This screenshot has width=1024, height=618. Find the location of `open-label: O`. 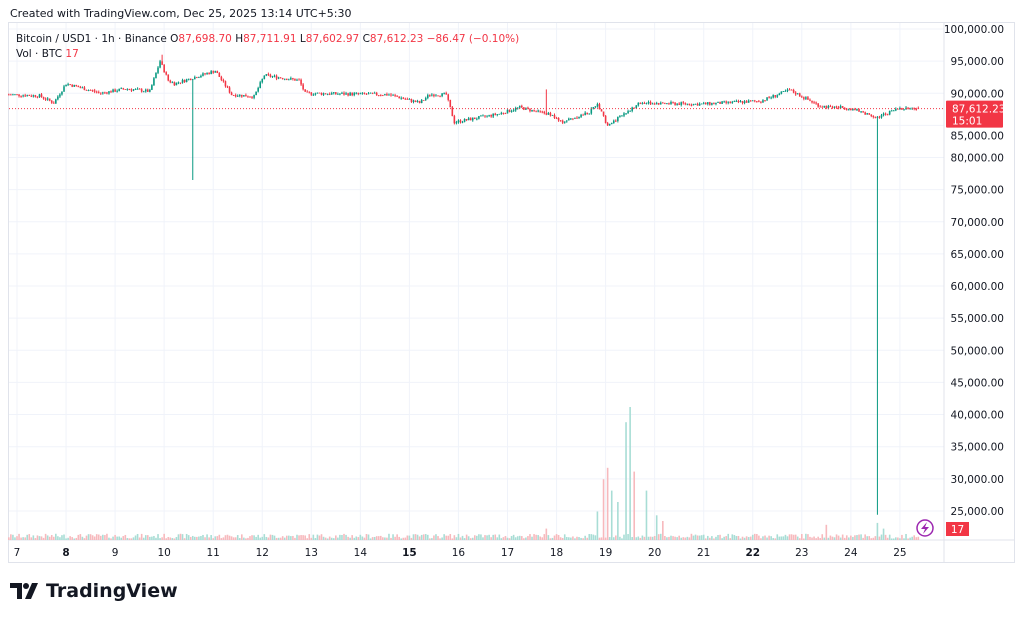

open-label: O is located at coordinates (174, 39).